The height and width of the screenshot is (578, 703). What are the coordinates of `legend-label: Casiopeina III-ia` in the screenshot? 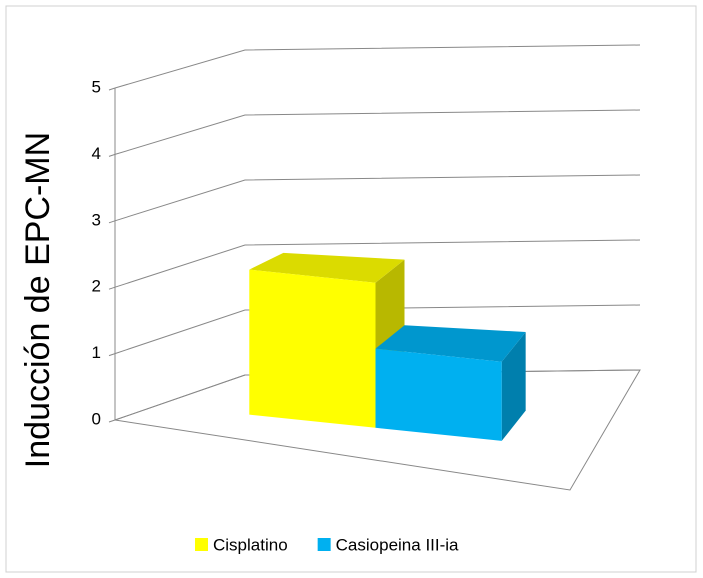 It's located at (397, 544).